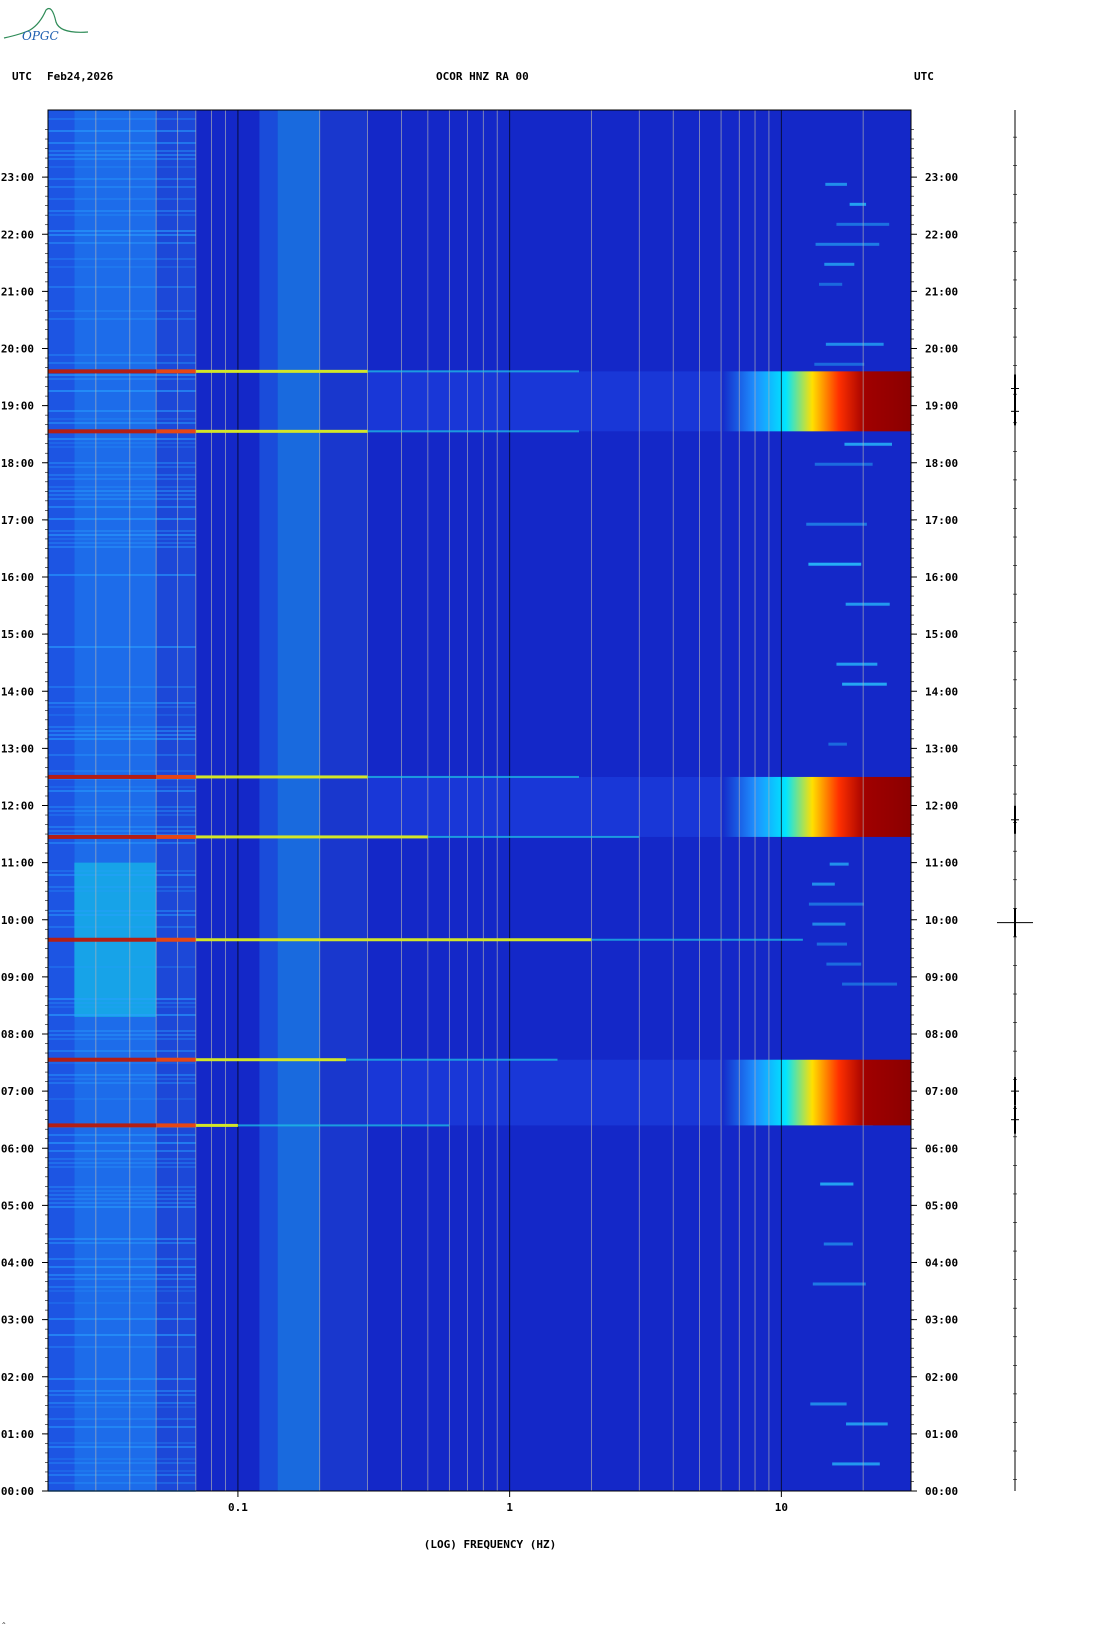 The width and height of the screenshot is (1102, 1634). I want to click on y-tick-label-right: 02:00, so click(941, 1377).